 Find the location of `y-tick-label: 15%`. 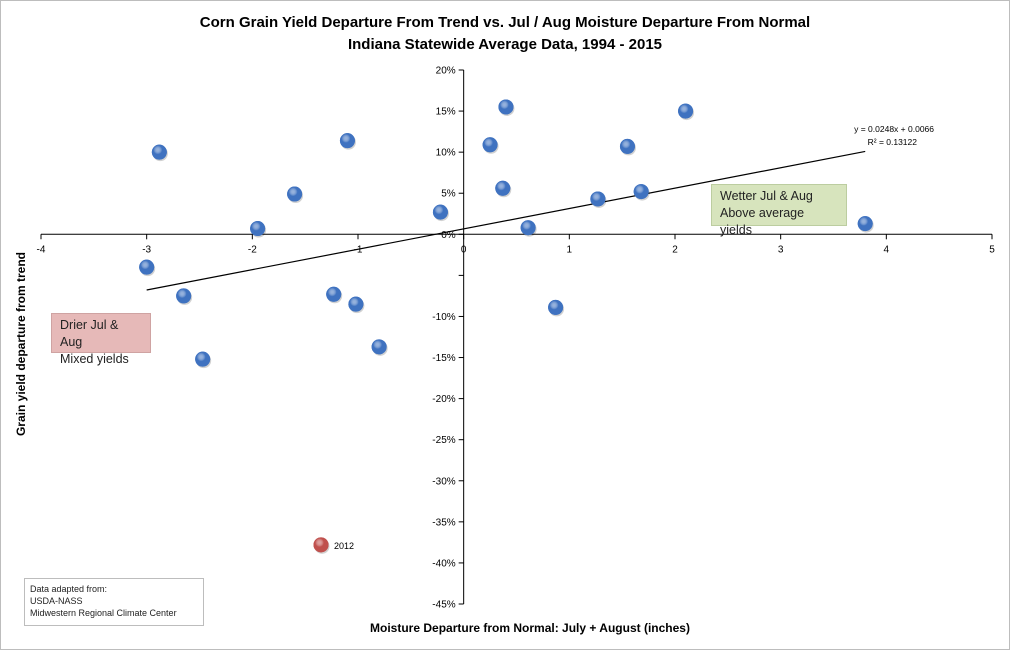

y-tick-label: 15% is located at coordinates (446, 112).